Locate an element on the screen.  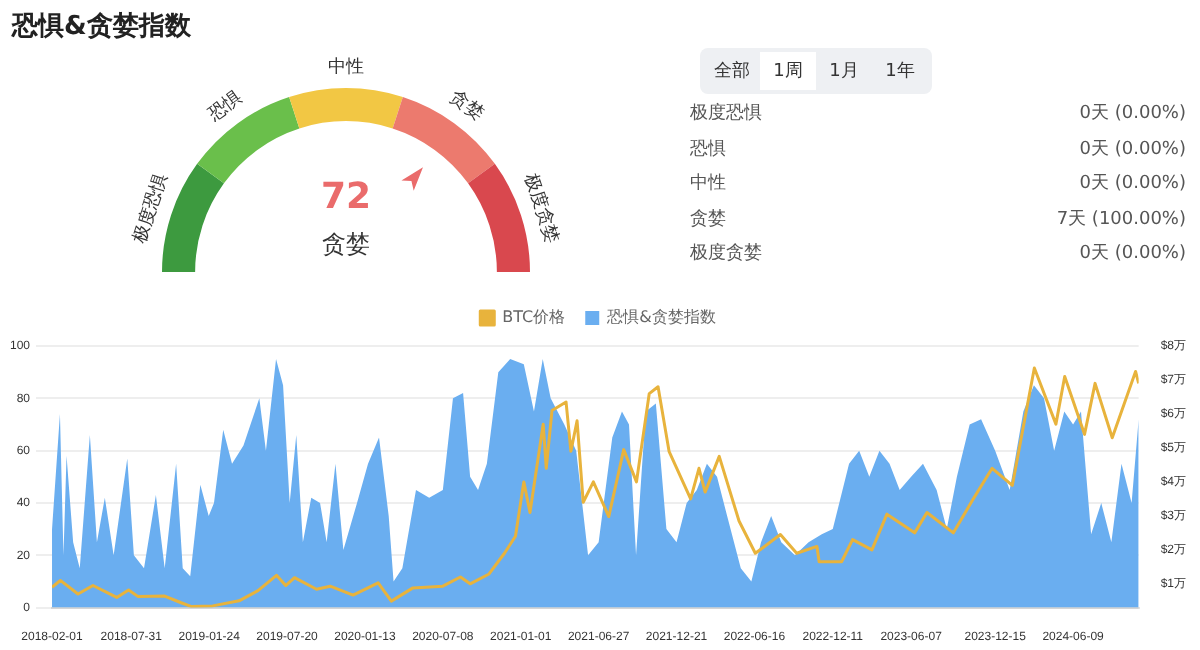
text: 1月 is located at coordinates (844, 73).